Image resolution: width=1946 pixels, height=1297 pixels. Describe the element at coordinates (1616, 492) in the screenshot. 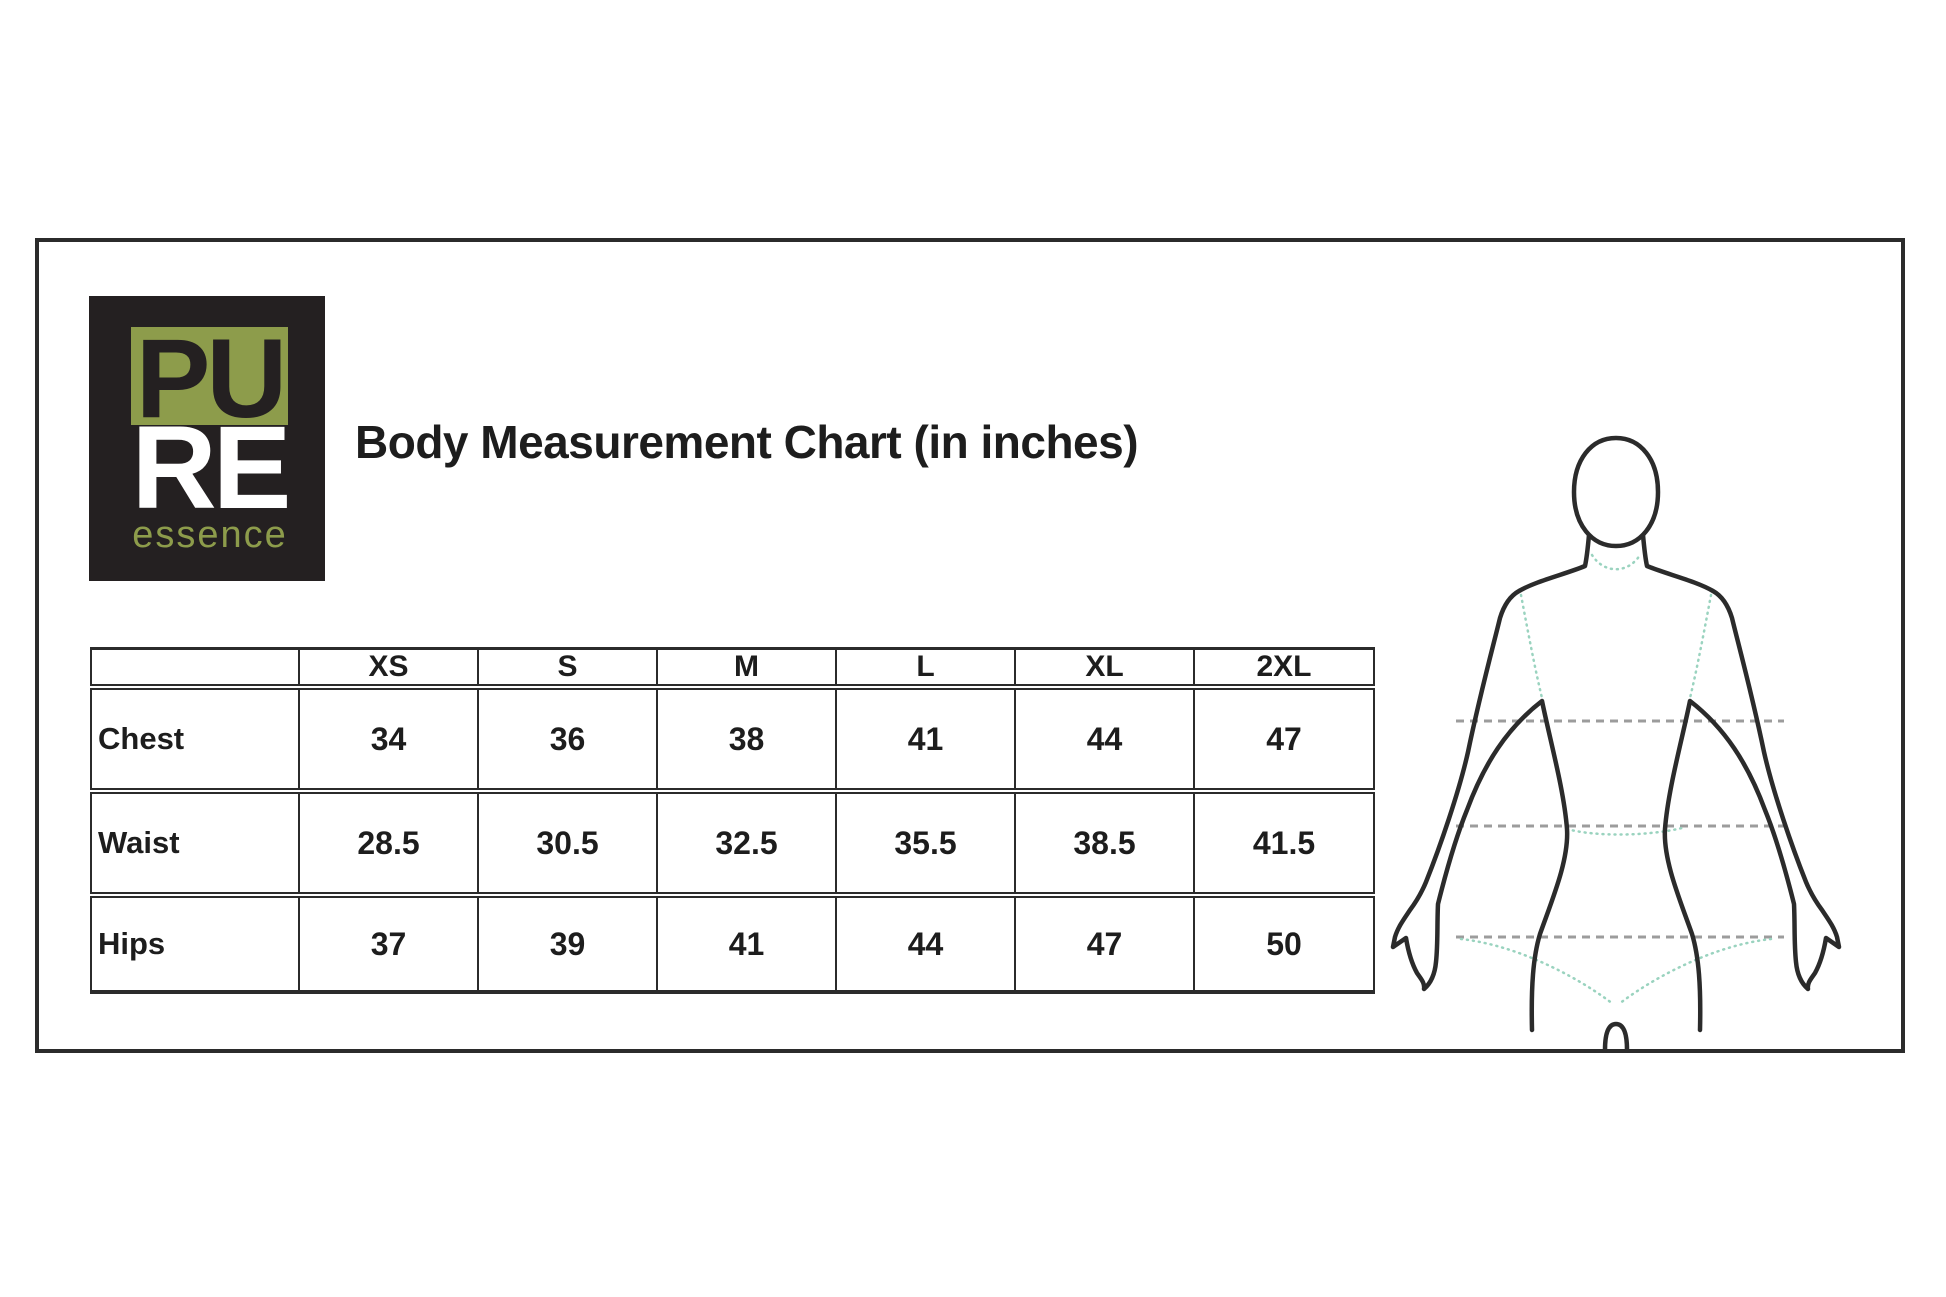

I see `head-outline` at that location.